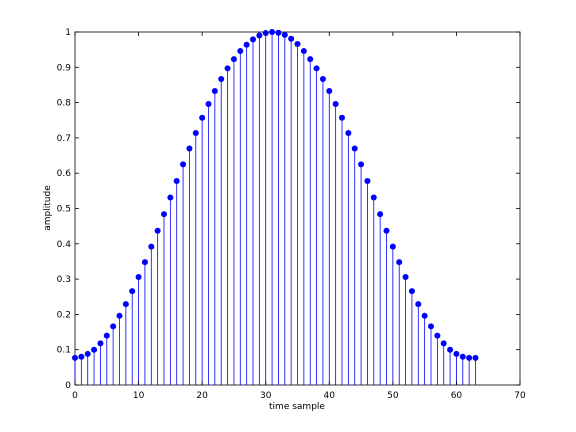 This screenshot has width=576, height=432. What do you see at coordinates (64, 68) in the screenshot?
I see `y-tick-label: 0.9` at bounding box center [64, 68].